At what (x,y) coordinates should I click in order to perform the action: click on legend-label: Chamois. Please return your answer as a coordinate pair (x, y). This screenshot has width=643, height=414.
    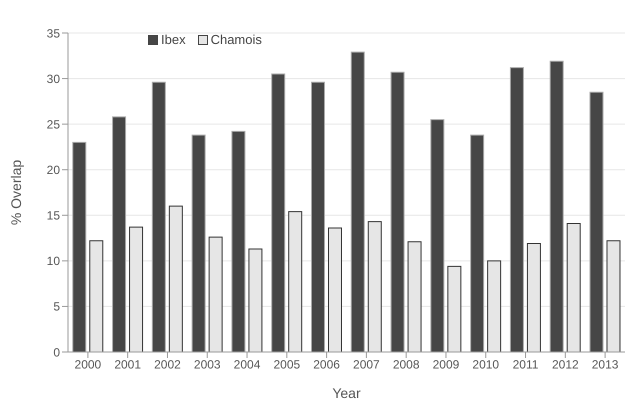
    Looking at the image, I should click on (236, 39).